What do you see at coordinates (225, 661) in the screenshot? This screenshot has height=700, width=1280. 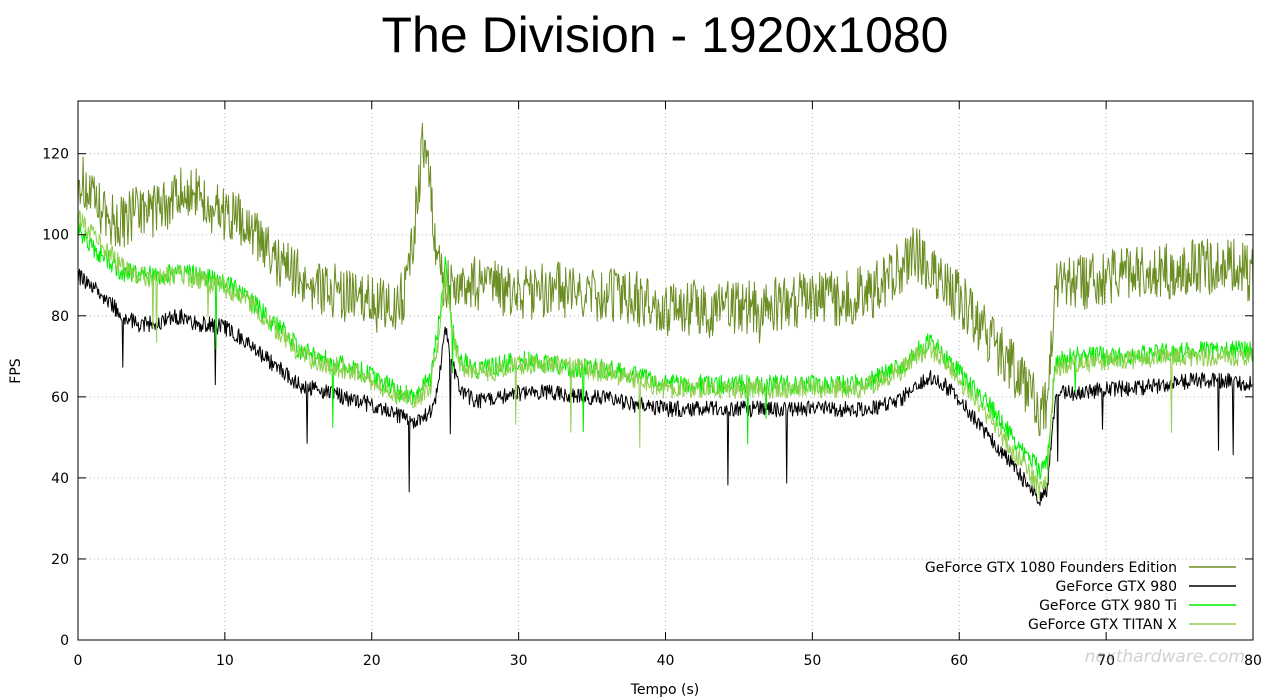 I see `x-tick-label: 10` at bounding box center [225, 661].